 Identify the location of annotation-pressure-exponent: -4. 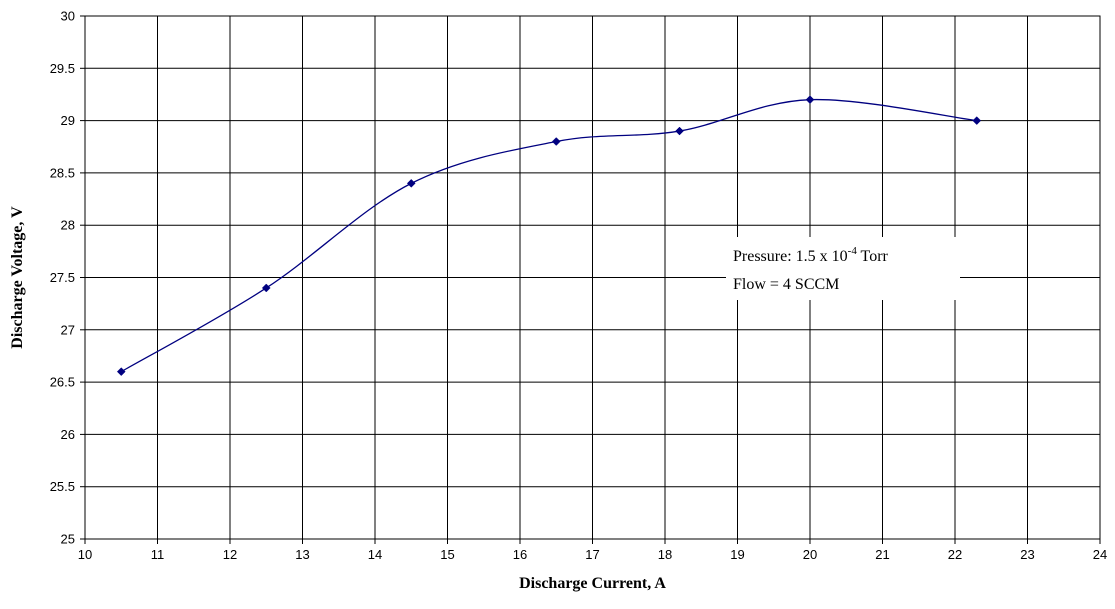
(853, 251).